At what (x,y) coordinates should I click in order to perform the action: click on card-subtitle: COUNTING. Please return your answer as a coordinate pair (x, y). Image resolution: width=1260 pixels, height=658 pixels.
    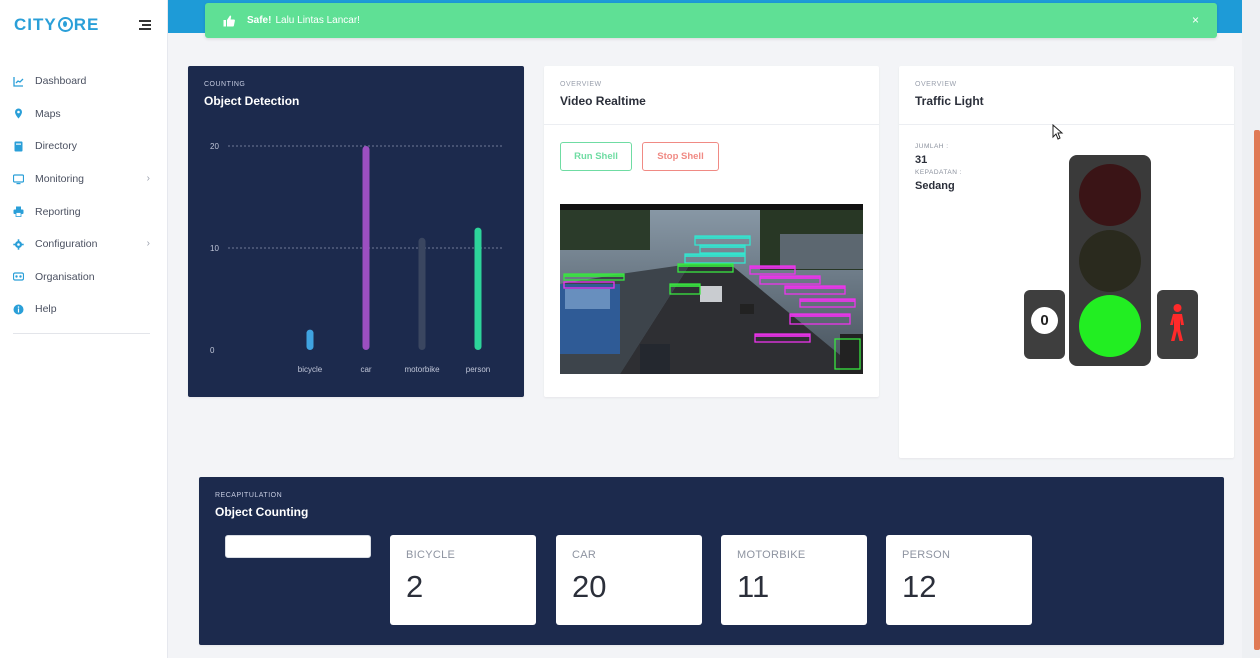
    Looking at the image, I should click on (225, 84).